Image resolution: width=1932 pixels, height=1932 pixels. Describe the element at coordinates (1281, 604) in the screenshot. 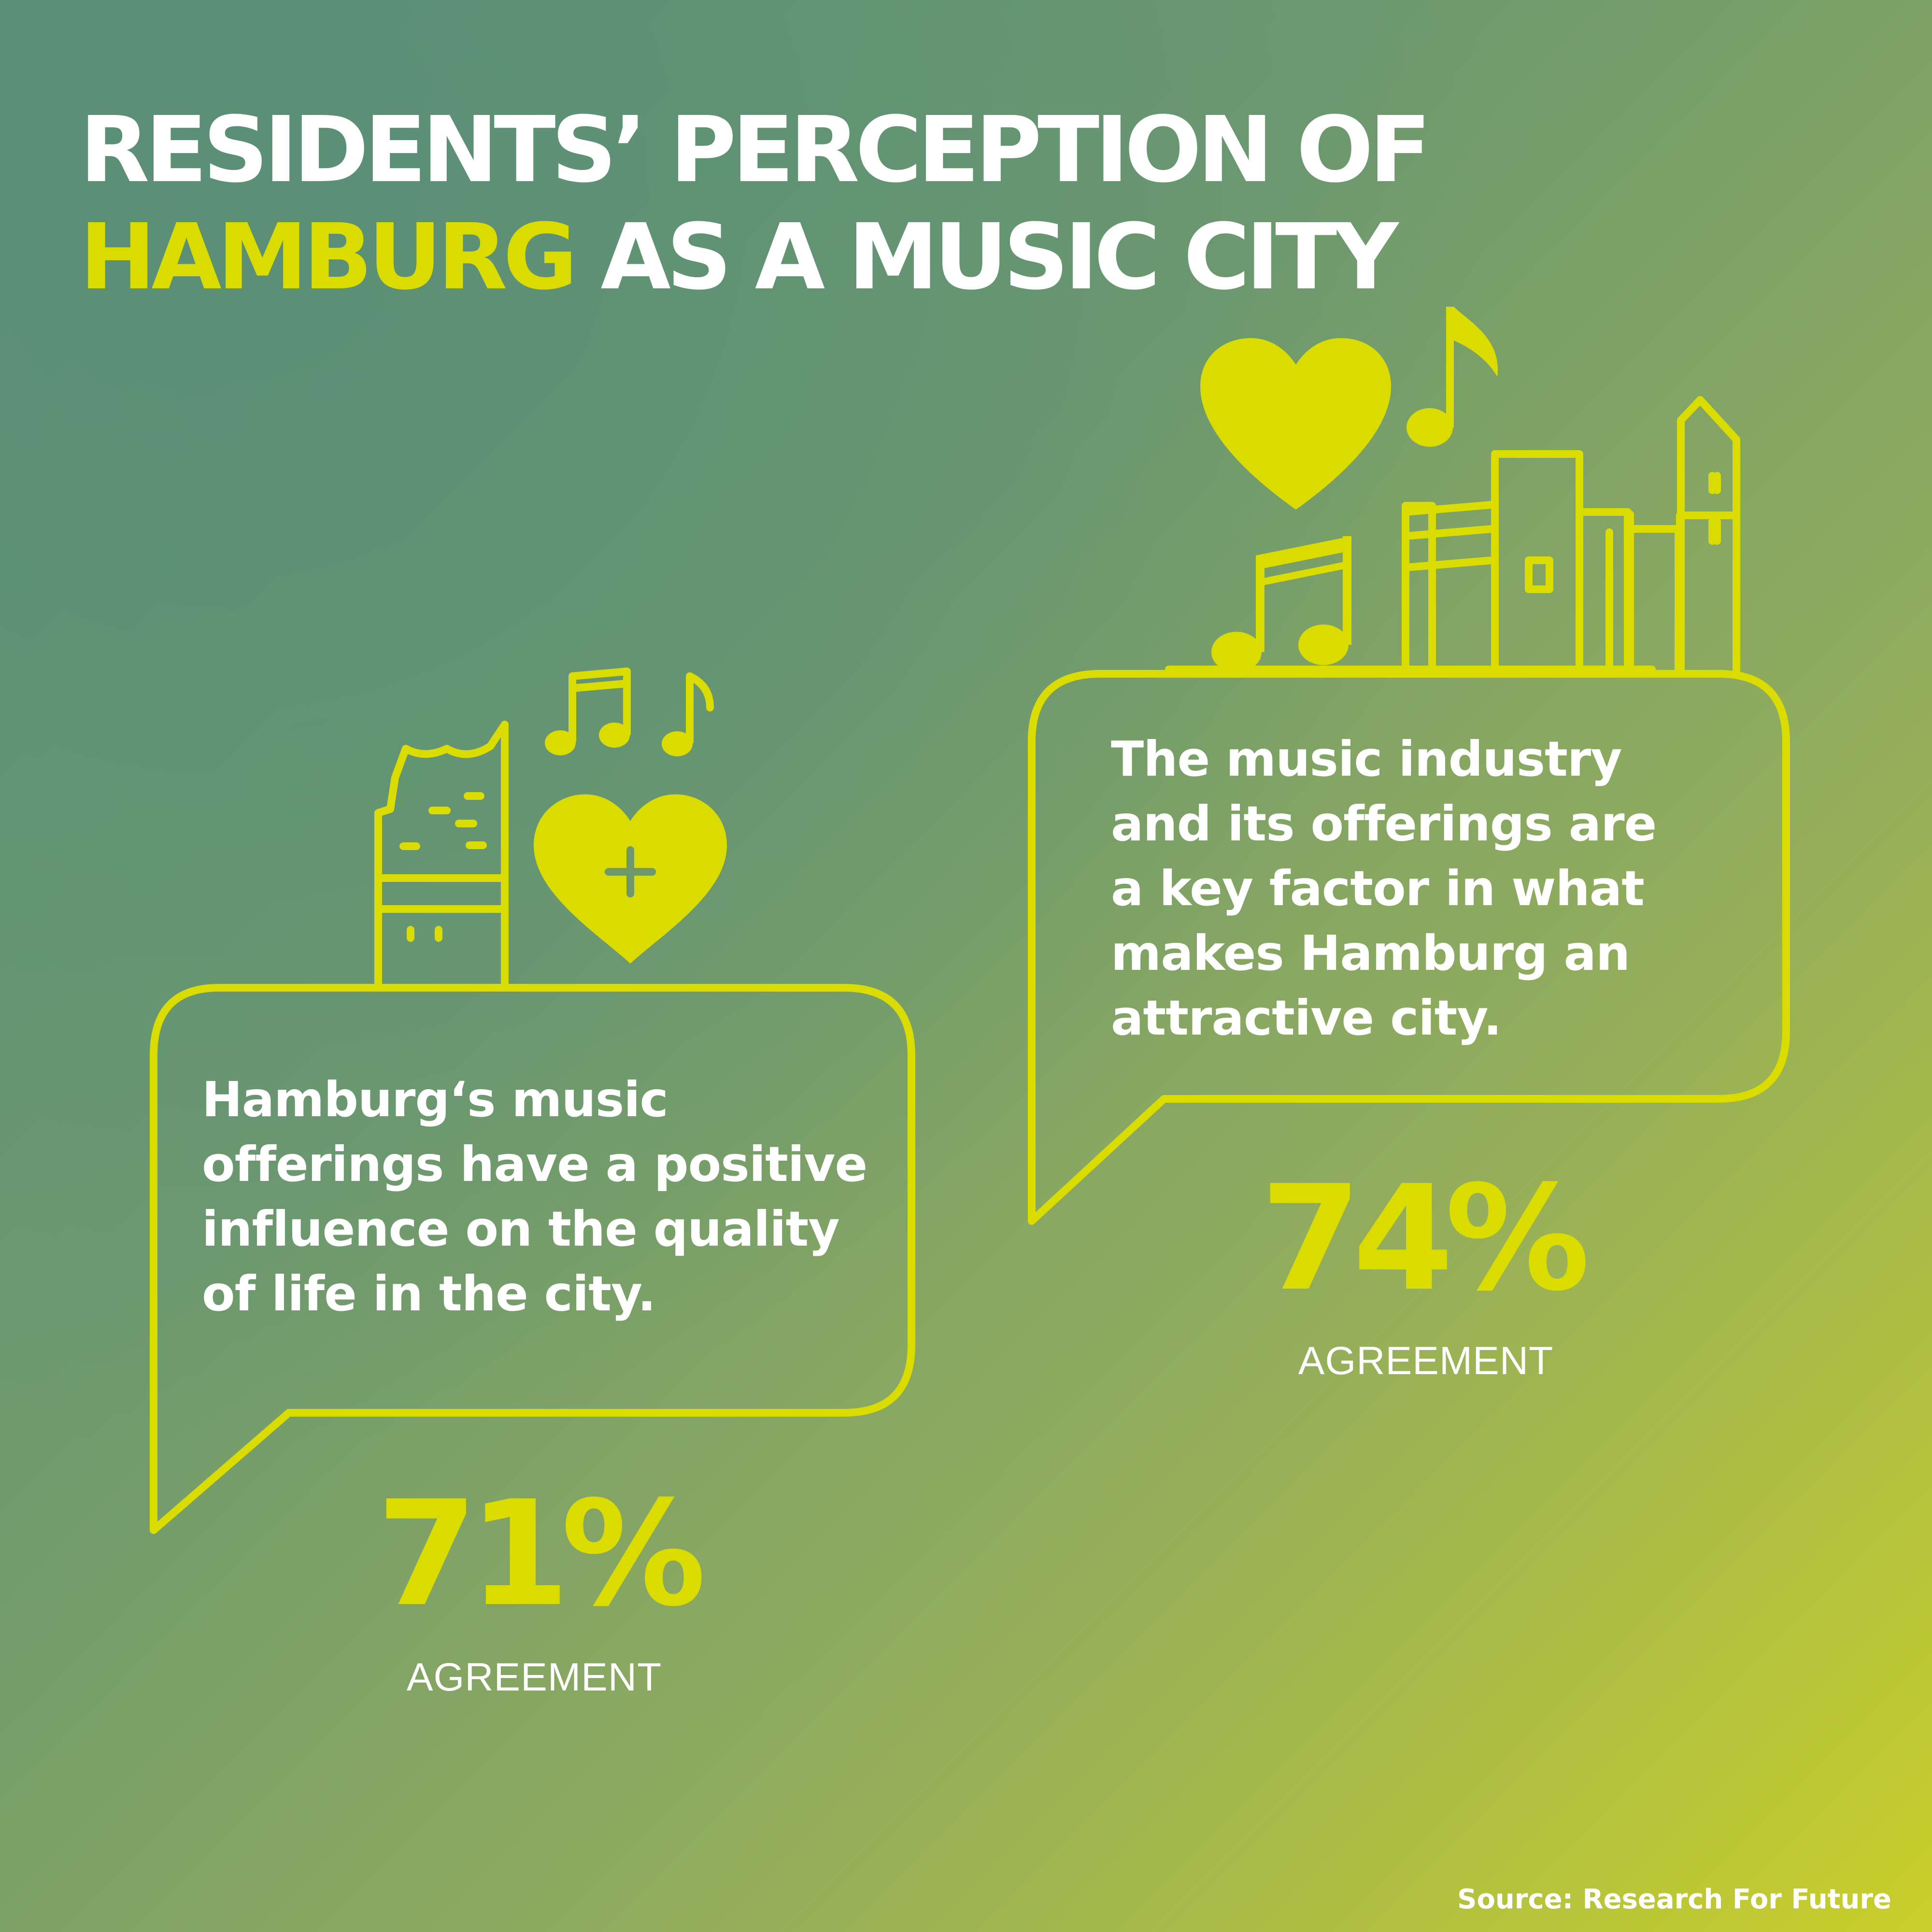

I see `beamed-notes-icon` at that location.